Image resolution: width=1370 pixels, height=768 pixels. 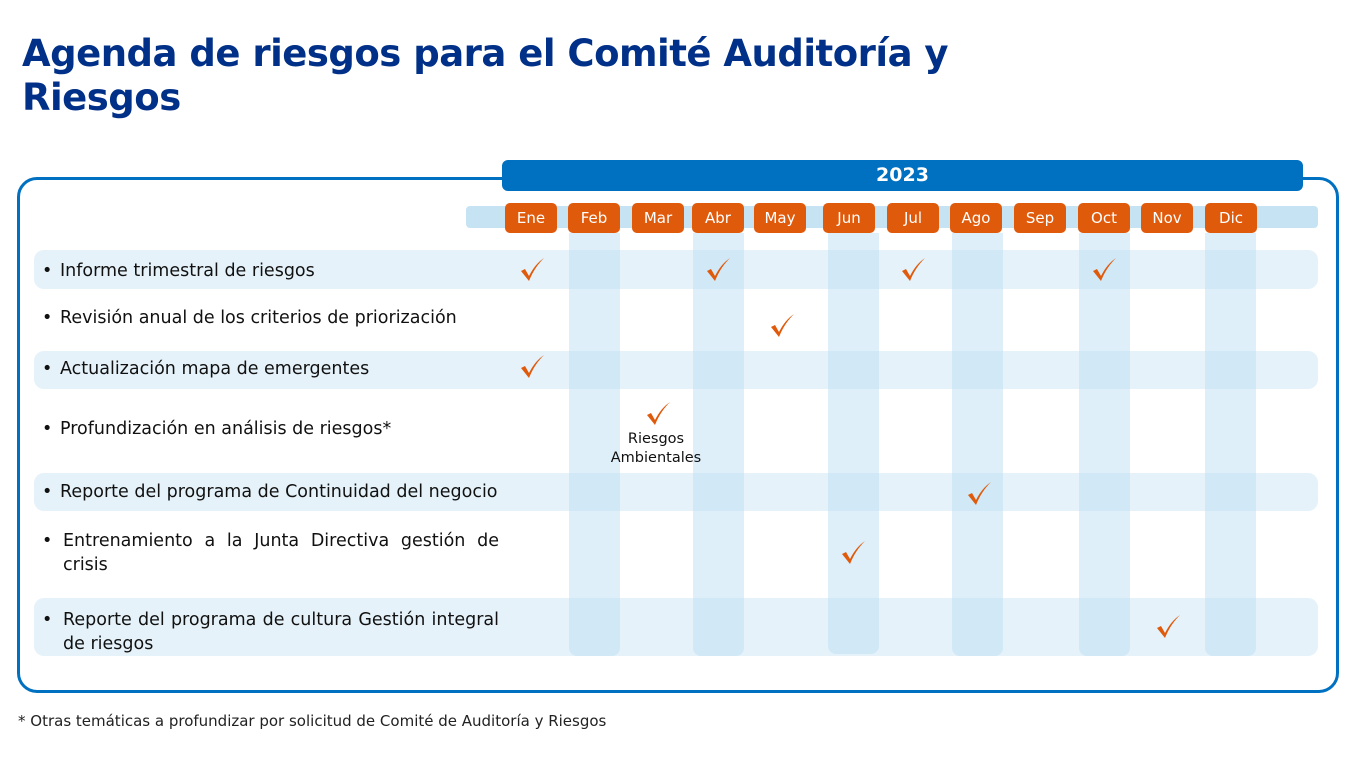 What do you see at coordinates (531, 218) in the screenshot?
I see `month-ene: Ene` at bounding box center [531, 218].